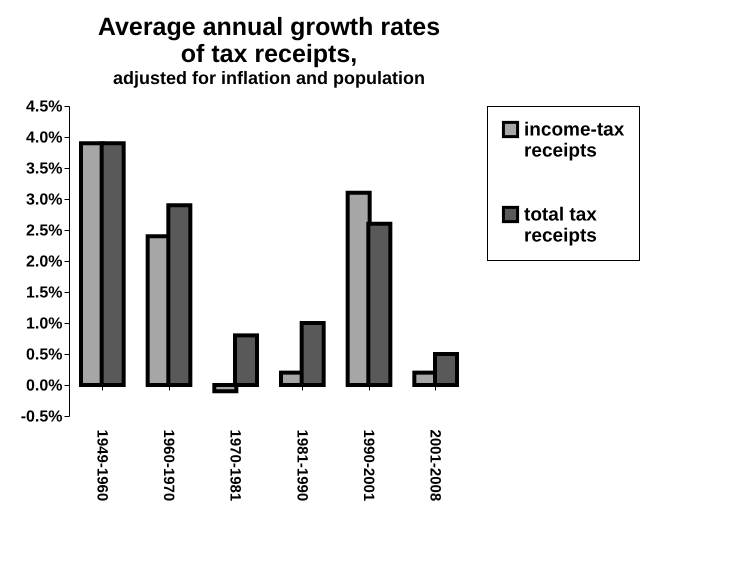 The width and height of the screenshot is (741, 579). What do you see at coordinates (44, 293) in the screenshot?
I see `y-tick-label: 1.5%` at bounding box center [44, 293].